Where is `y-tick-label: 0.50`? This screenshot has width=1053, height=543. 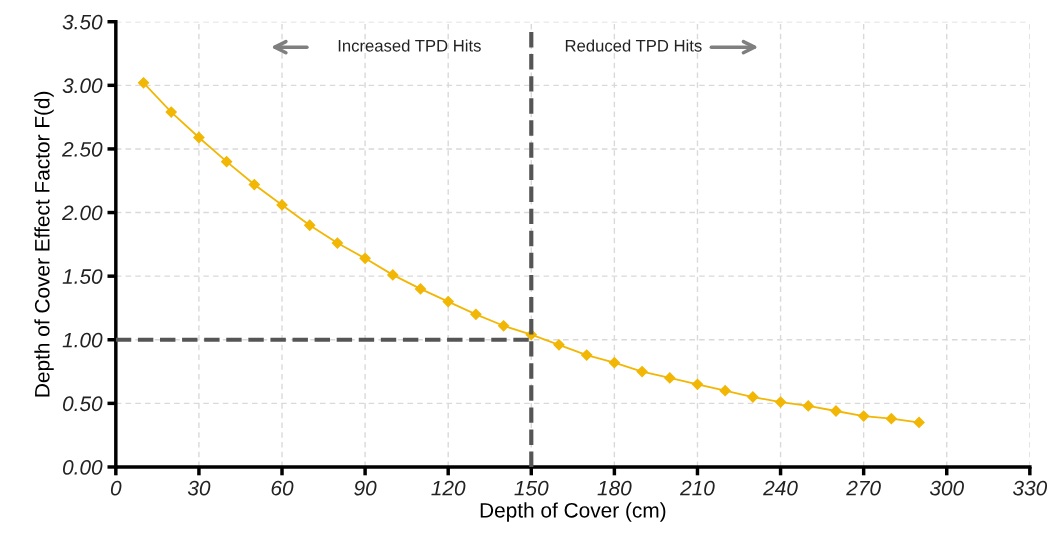 y-tick-label: 0.50 is located at coordinates (83, 404).